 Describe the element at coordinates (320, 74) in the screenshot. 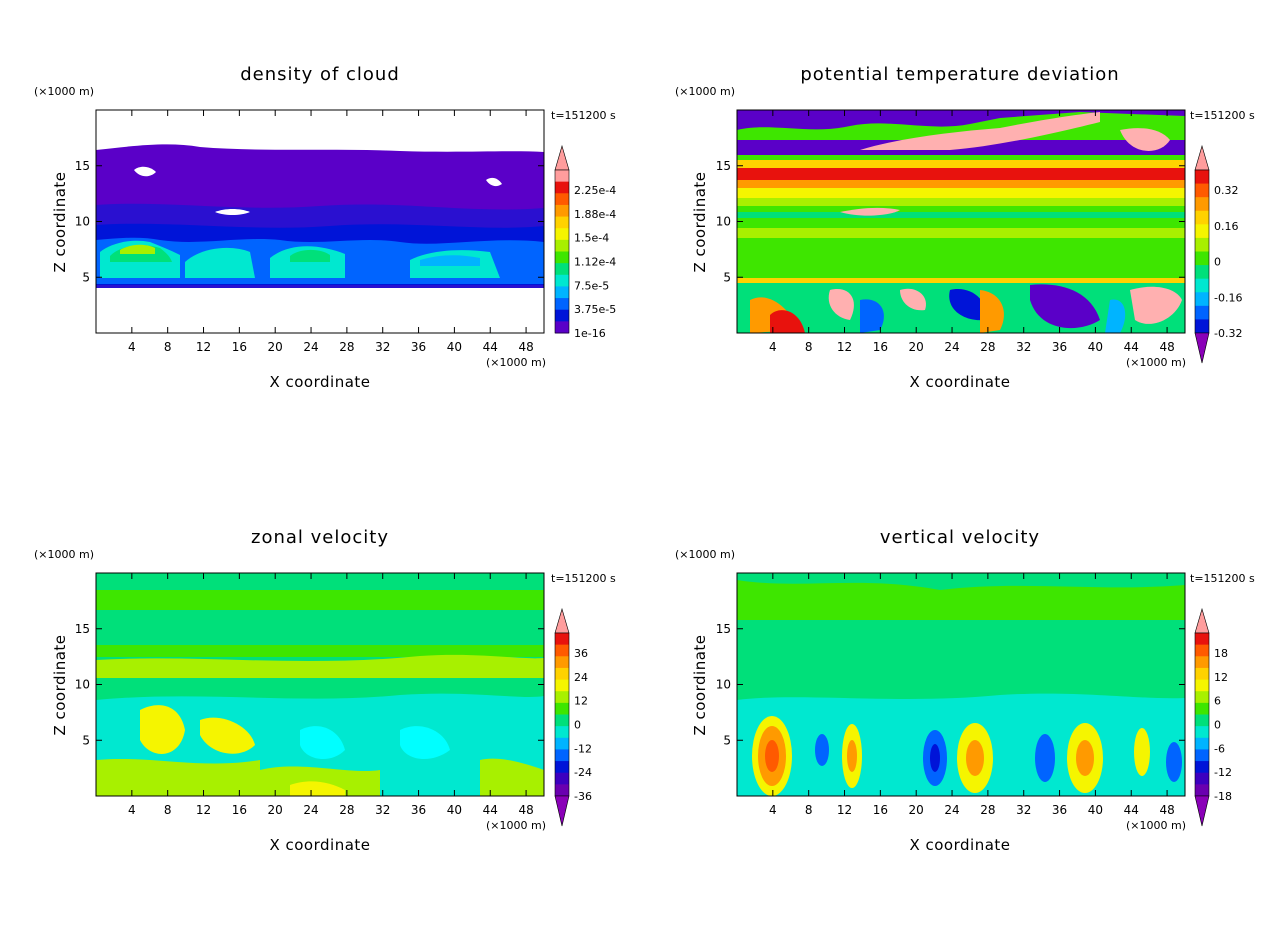

I see `panel-title: density of cloud` at that location.